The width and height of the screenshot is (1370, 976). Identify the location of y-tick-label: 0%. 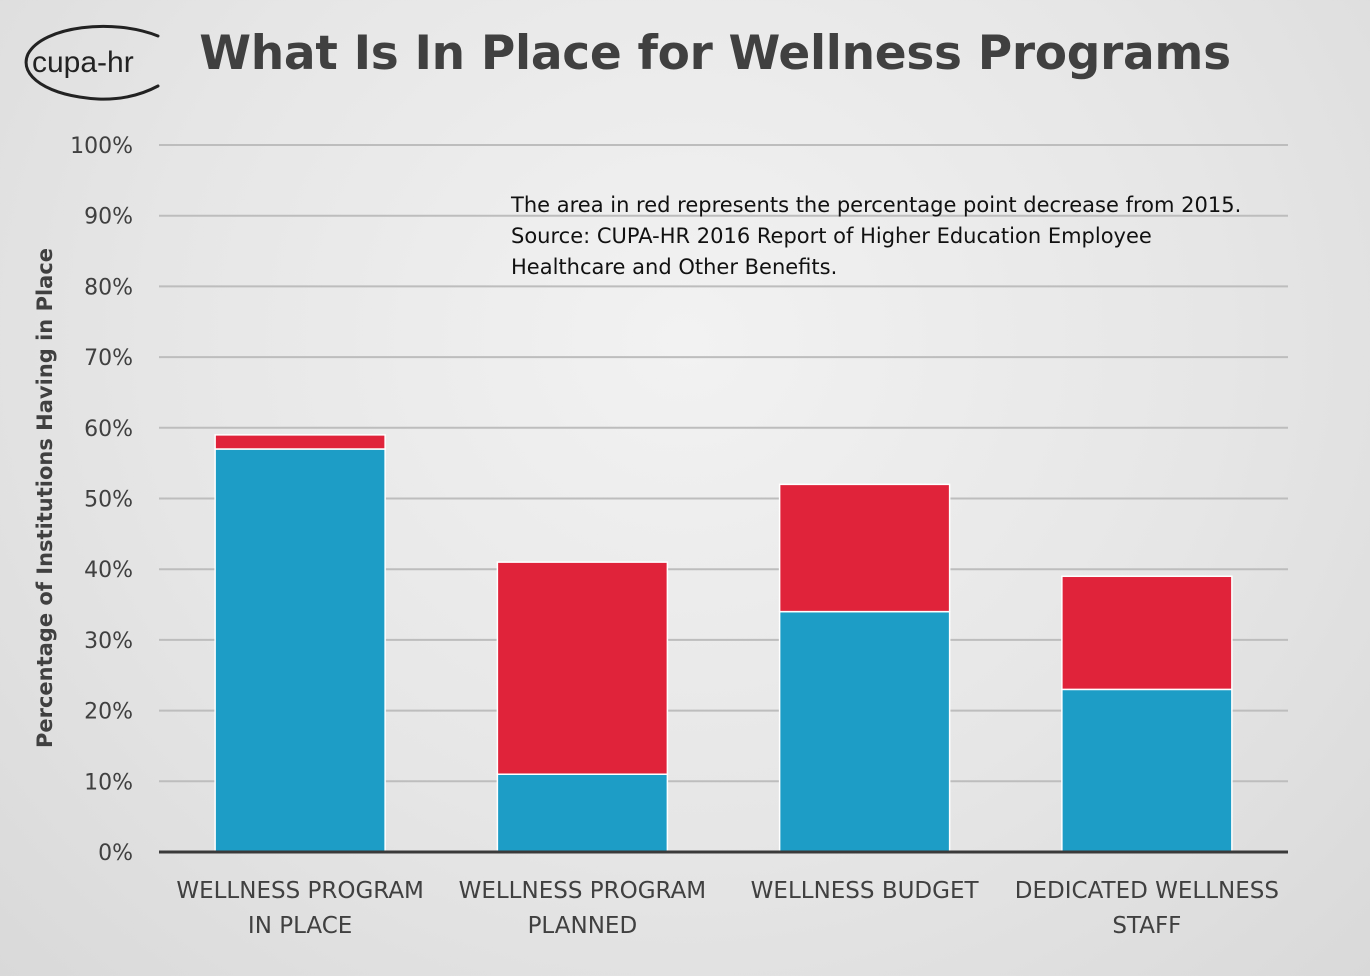
(115, 853).